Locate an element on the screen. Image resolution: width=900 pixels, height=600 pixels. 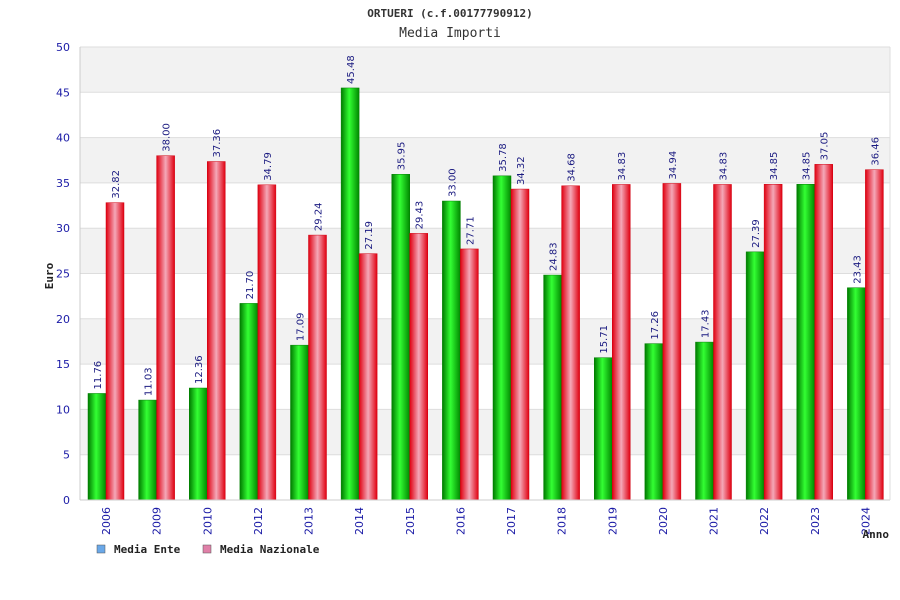
value-label: 32.82 is located at coordinates (116, 184).